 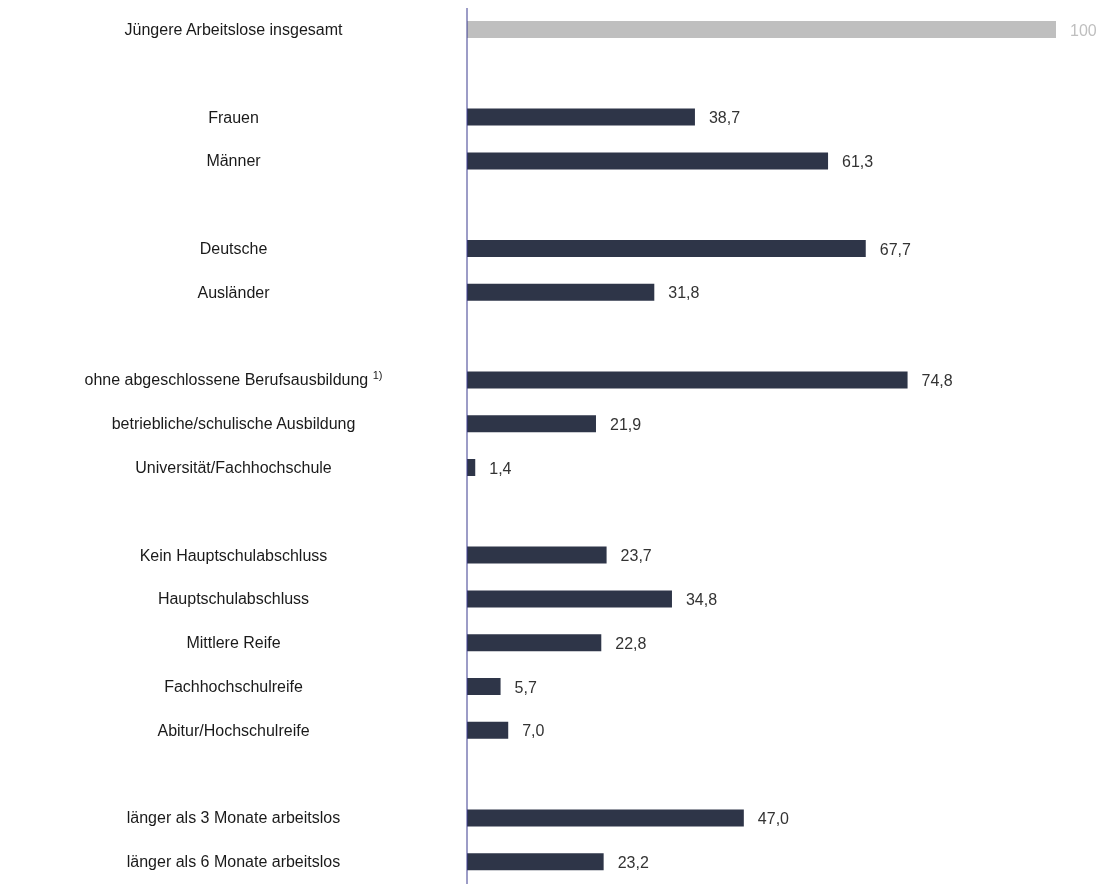 What do you see at coordinates (233, 862) in the screenshot?
I see `y-tick-label: länger als 6 Monate arbeitslos` at bounding box center [233, 862].